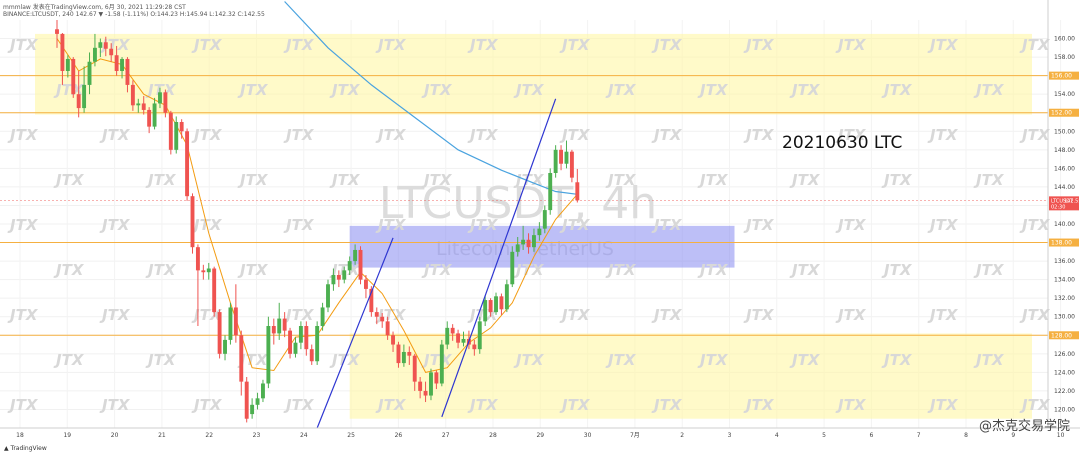  Describe the element at coordinates (1064, 372) in the screenshot. I see `price-tick-label: 124.00` at that location.